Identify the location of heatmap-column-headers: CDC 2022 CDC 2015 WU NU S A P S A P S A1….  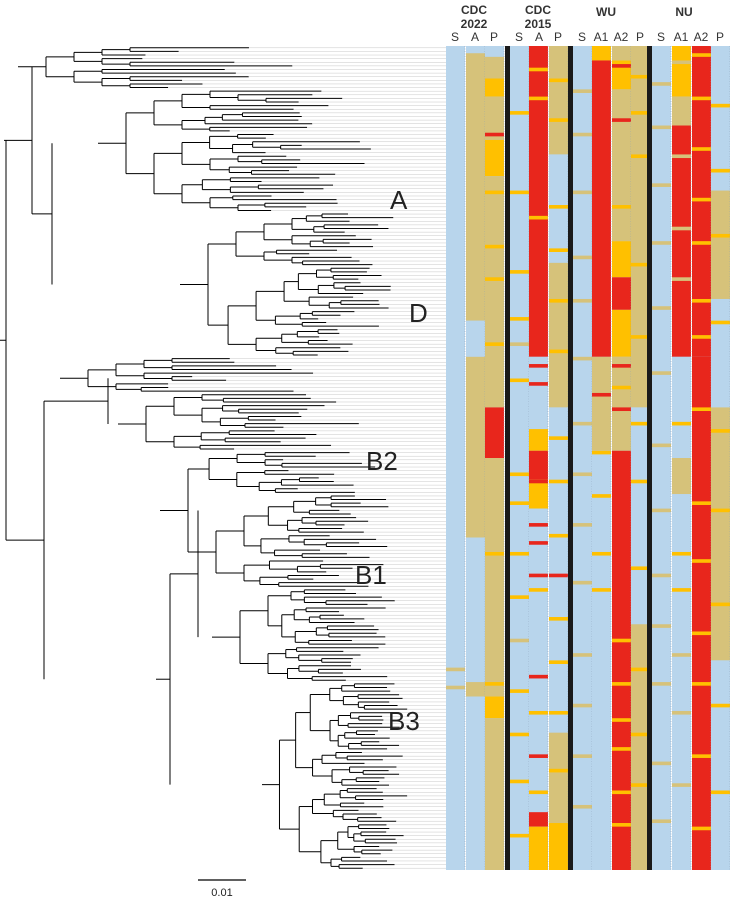
(587, 23).